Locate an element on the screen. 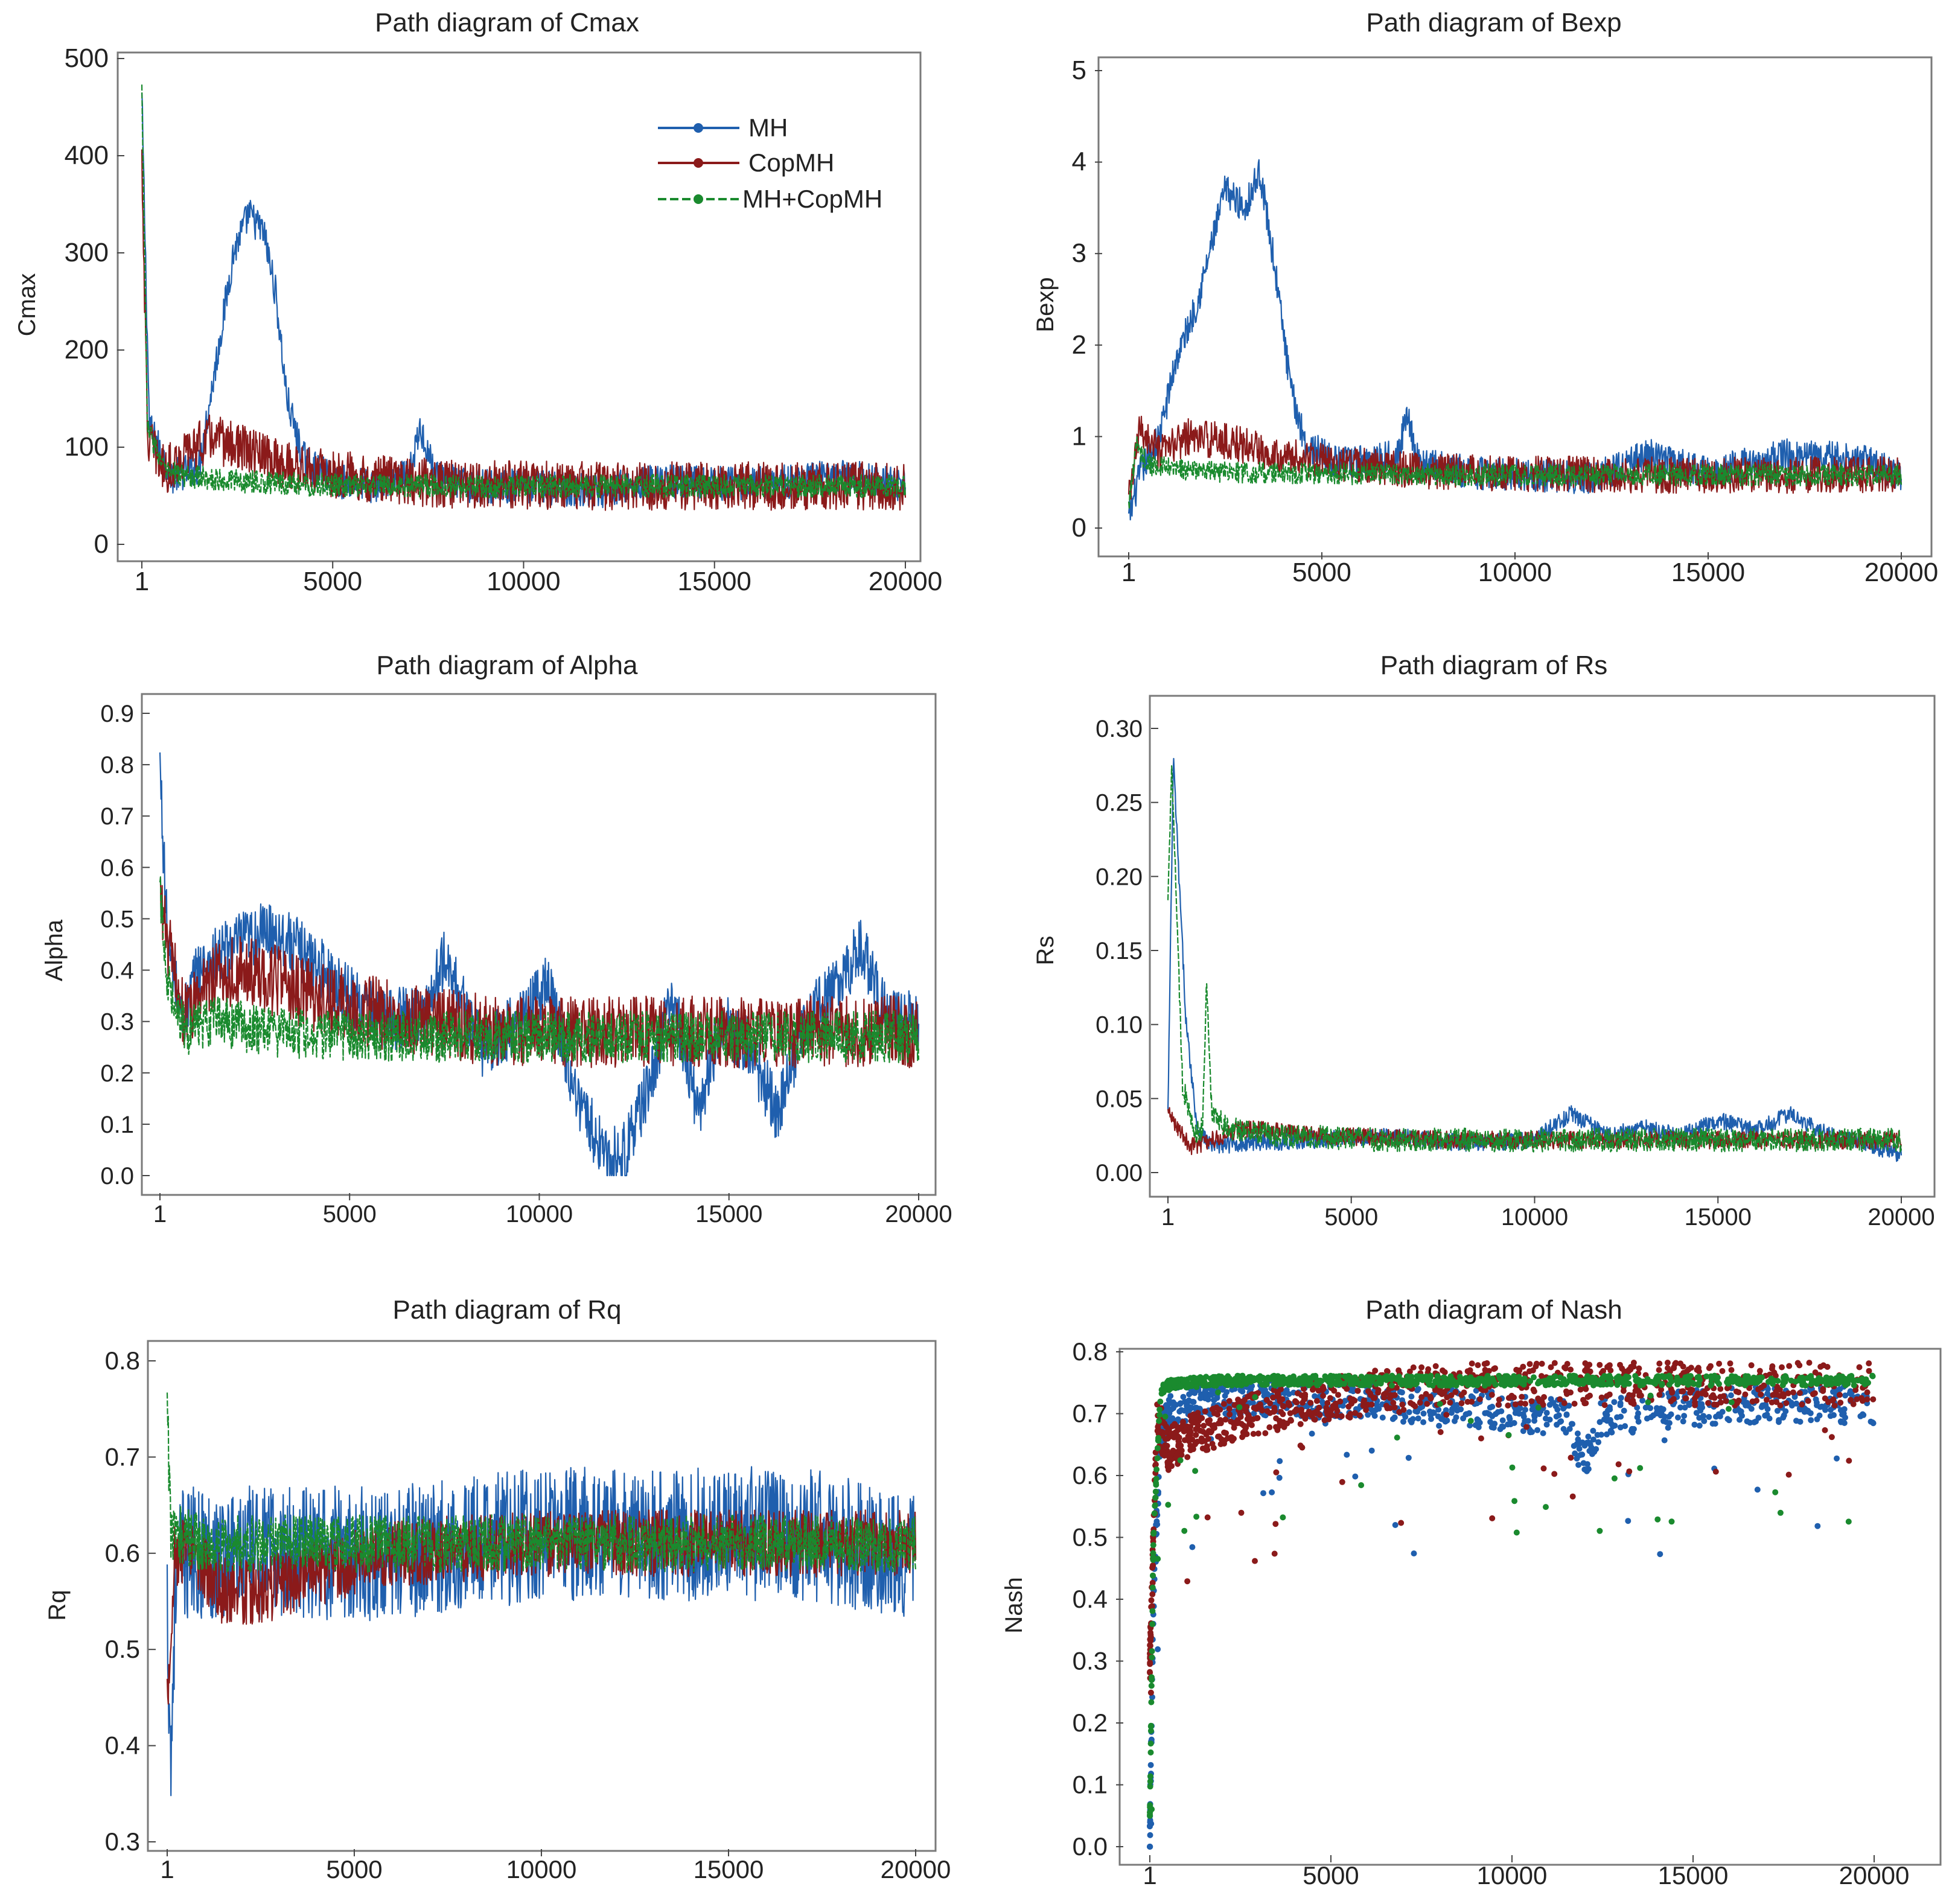 This screenshot has width=1952, height=1904. x-tick-label: 5000 is located at coordinates (1351, 1217).